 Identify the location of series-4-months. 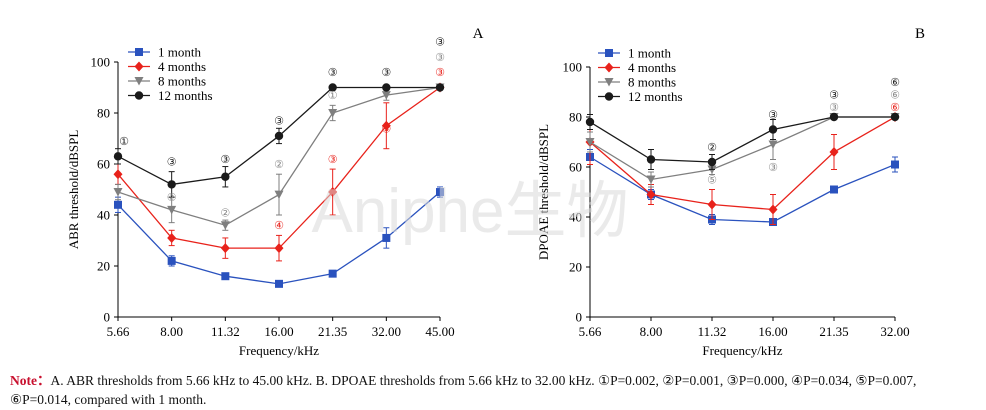
(279, 172).